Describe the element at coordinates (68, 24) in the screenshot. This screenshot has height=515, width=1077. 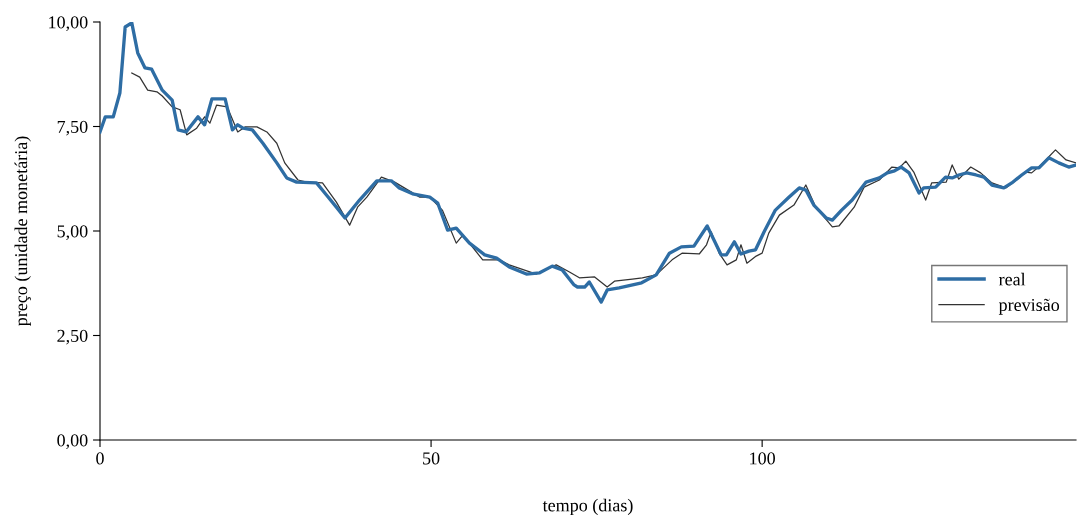
I see `y-tick-label: 10,00` at that location.